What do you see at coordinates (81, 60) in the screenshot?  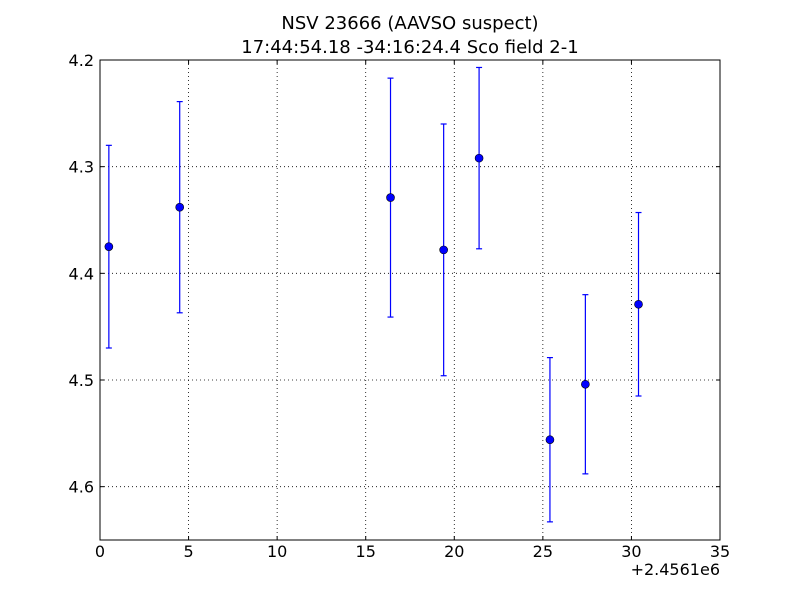 I see `y-tick-label: 4.2` at bounding box center [81, 60].